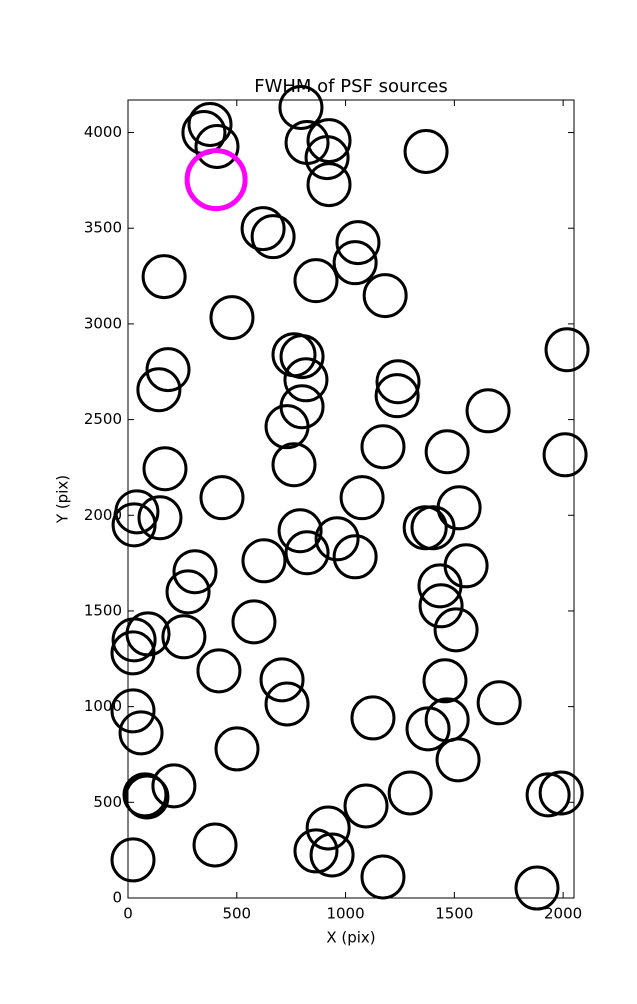 The height and width of the screenshot is (1004, 637). I want to click on y-tick-label: 1500, so click(103, 610).